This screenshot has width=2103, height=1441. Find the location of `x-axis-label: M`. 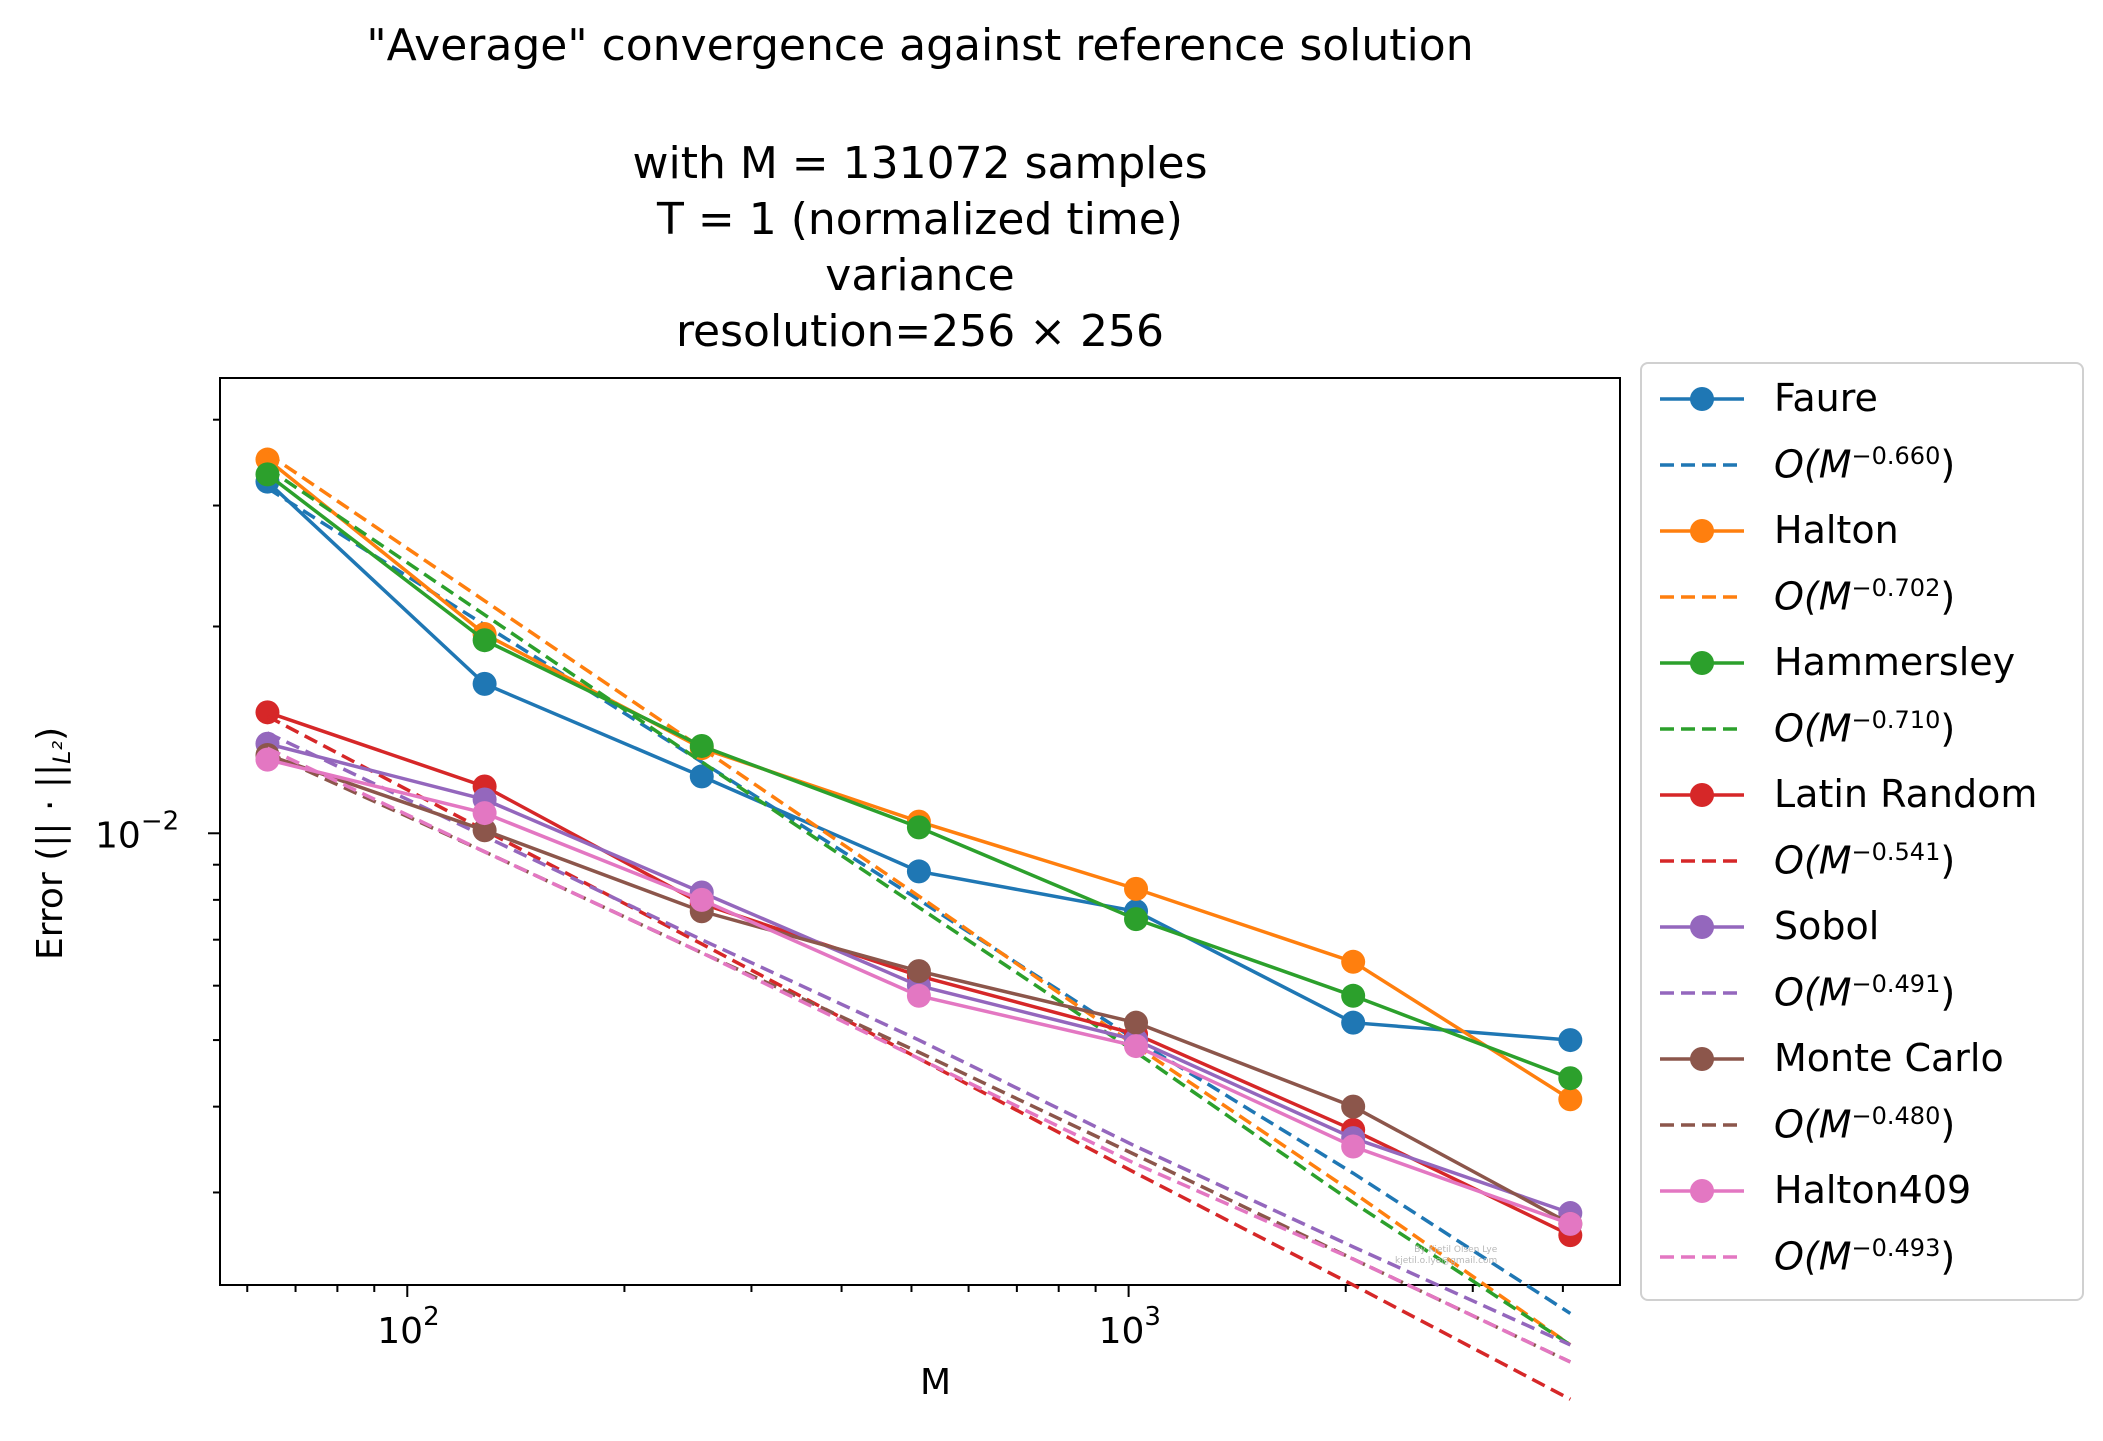

x-axis-label: M is located at coordinates (936, 1382).